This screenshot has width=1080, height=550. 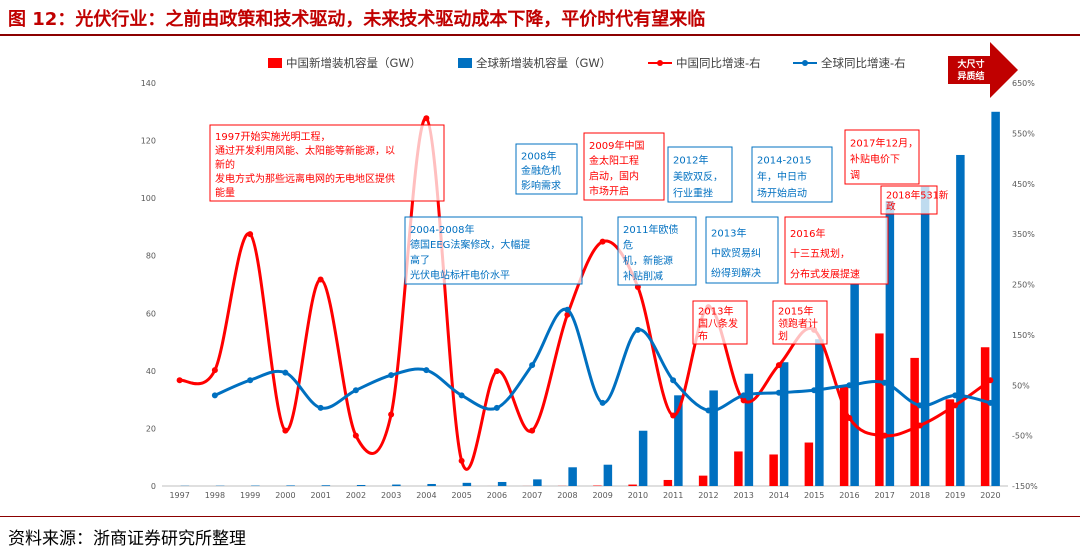 What do you see at coordinates (391, 495) in the screenshot?
I see `x-tick-label: 2003` at bounding box center [391, 495].